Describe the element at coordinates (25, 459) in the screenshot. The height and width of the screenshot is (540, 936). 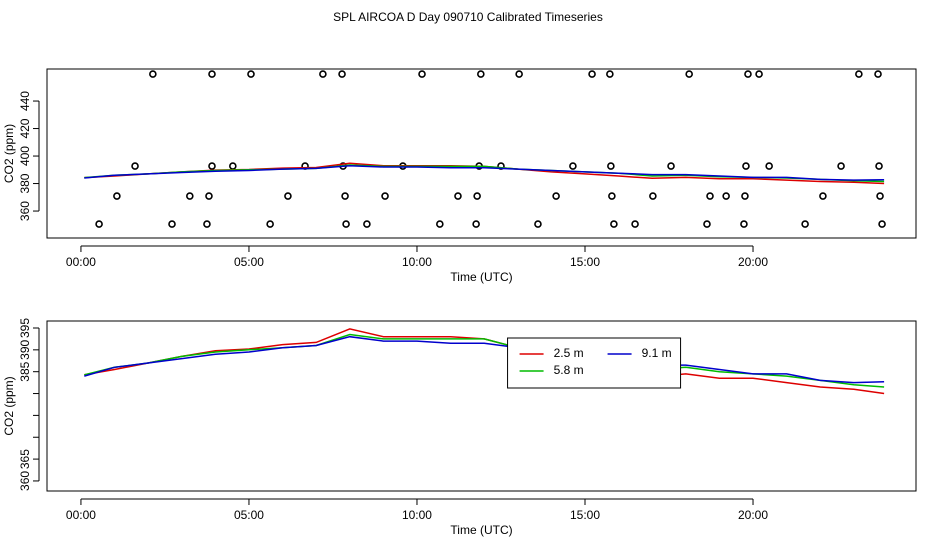
I see `y-tick-label: 365` at that location.